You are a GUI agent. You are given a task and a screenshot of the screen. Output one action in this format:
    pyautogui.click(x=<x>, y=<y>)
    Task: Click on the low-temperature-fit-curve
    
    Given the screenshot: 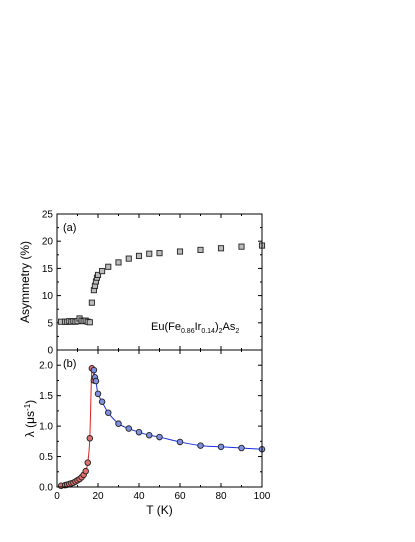 What is the action you would take?
    pyautogui.click(x=78, y=426)
    